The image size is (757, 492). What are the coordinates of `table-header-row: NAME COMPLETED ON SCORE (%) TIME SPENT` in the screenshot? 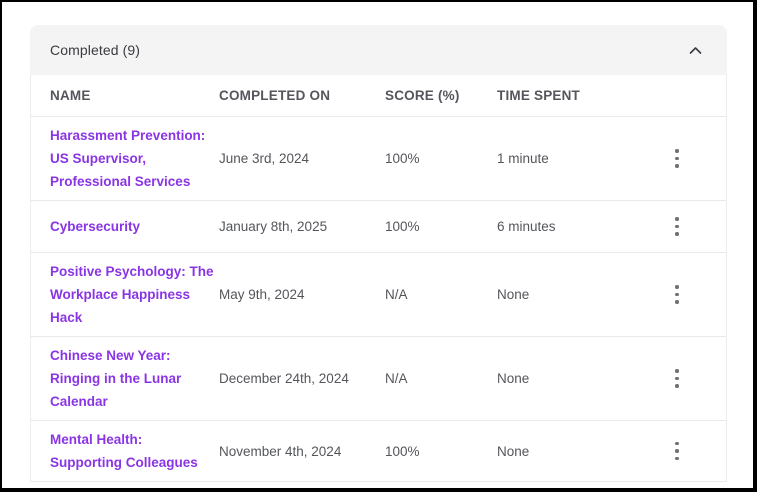 It's located at (378, 96).